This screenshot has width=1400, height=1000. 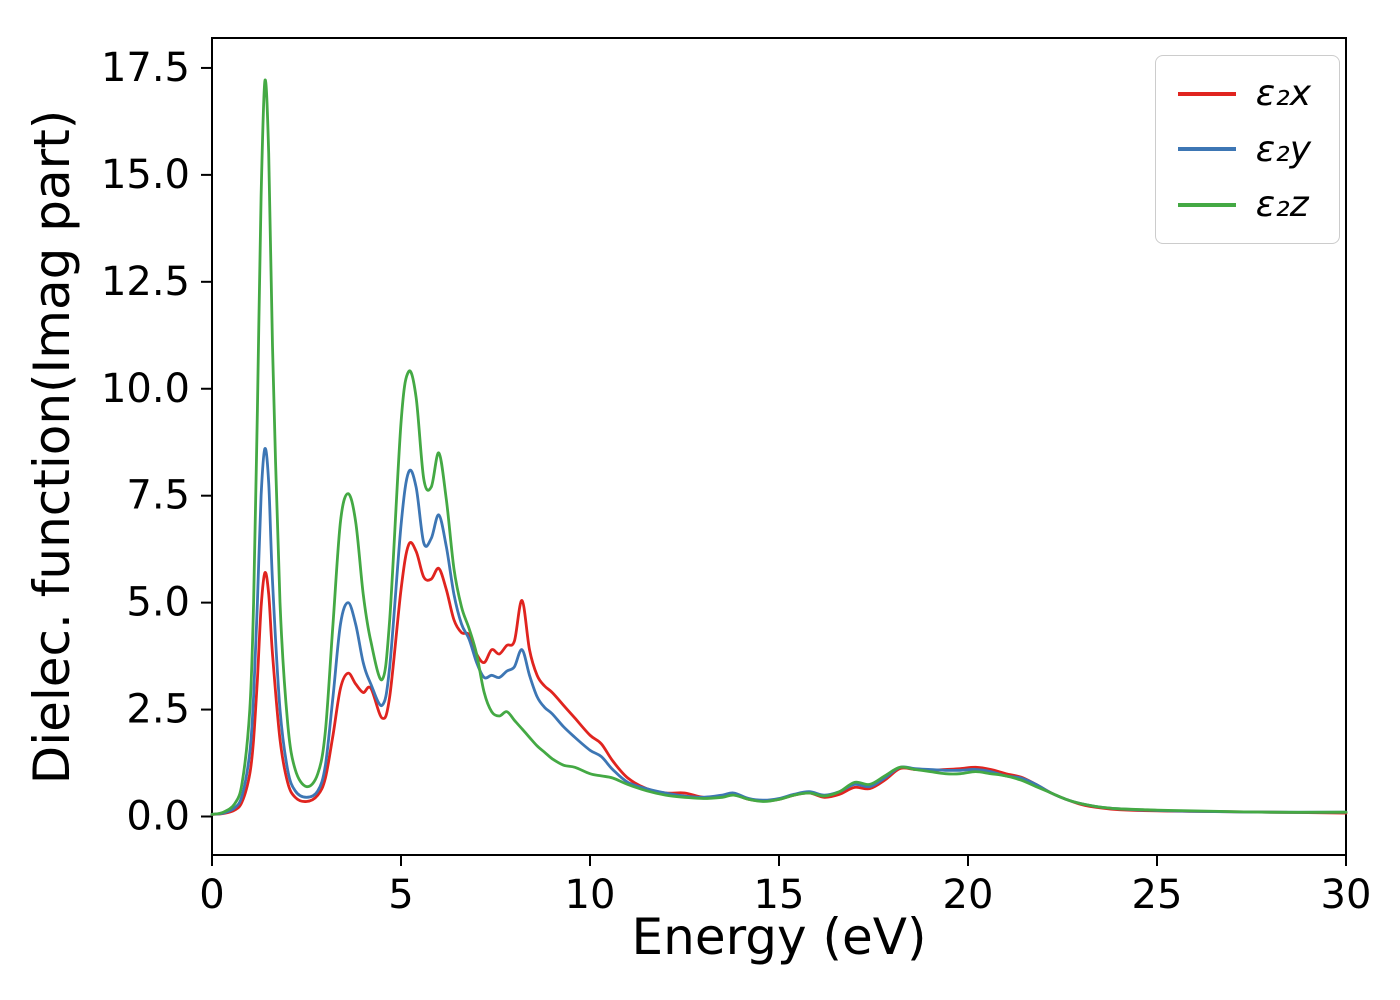 I want to click on x-tick-label: 25, so click(x=1157, y=895).